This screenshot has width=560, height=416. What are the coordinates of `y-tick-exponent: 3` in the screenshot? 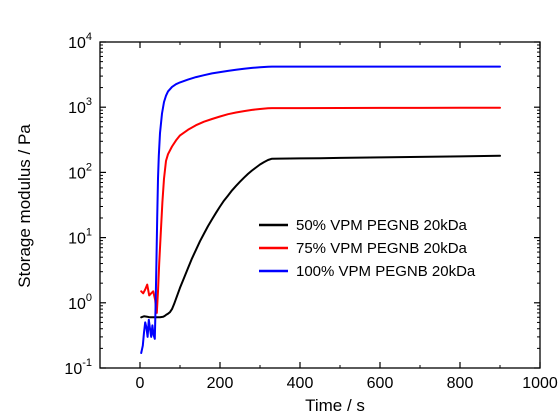 It's located at (89, 102).